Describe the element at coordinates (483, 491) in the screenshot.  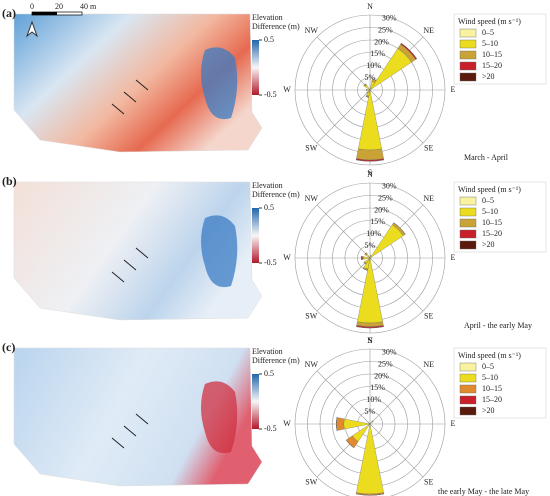
I see `caption: the early May - the late May` at that location.